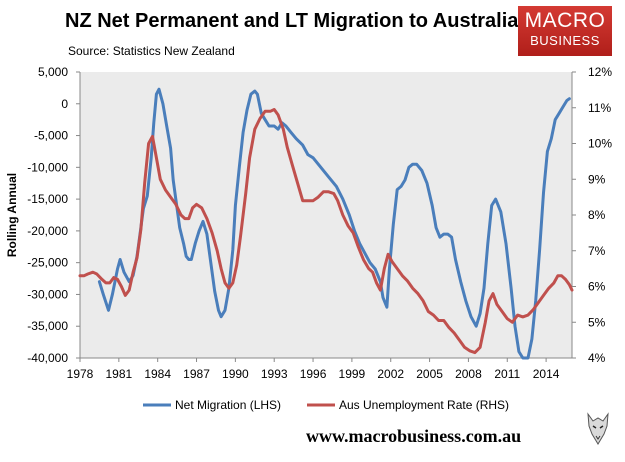 The width and height of the screenshot is (625, 462). I want to click on y-left-tick-label: -20,000, so click(47, 231).